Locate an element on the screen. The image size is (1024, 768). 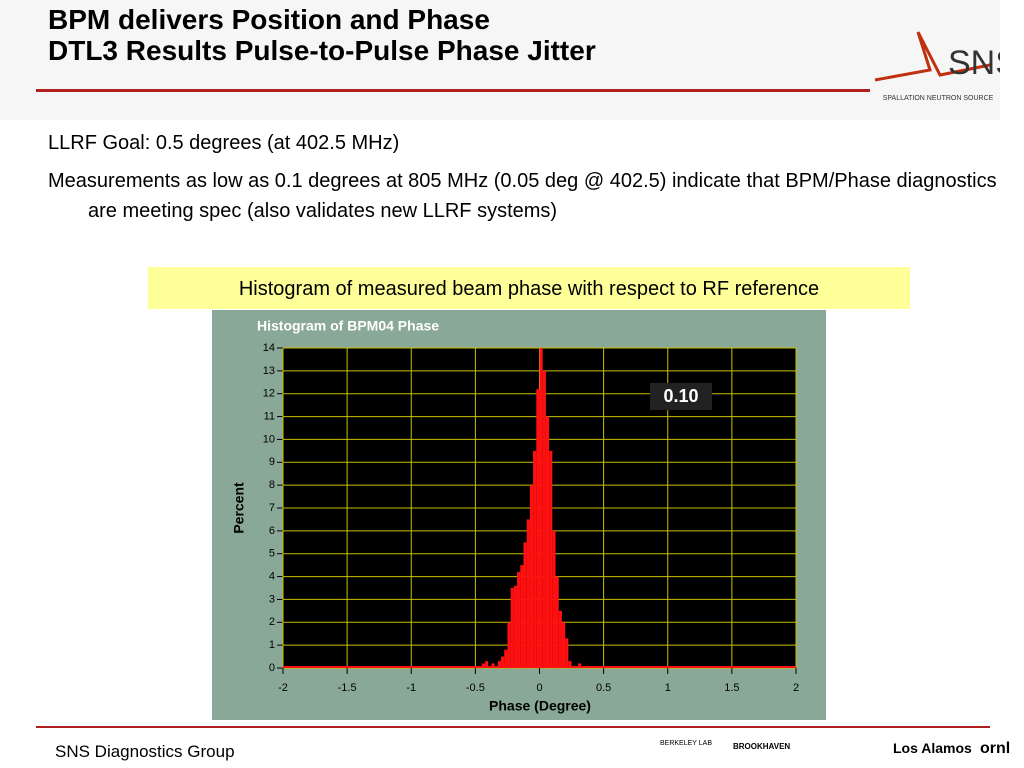
footer-rule is located at coordinates (513, 727).